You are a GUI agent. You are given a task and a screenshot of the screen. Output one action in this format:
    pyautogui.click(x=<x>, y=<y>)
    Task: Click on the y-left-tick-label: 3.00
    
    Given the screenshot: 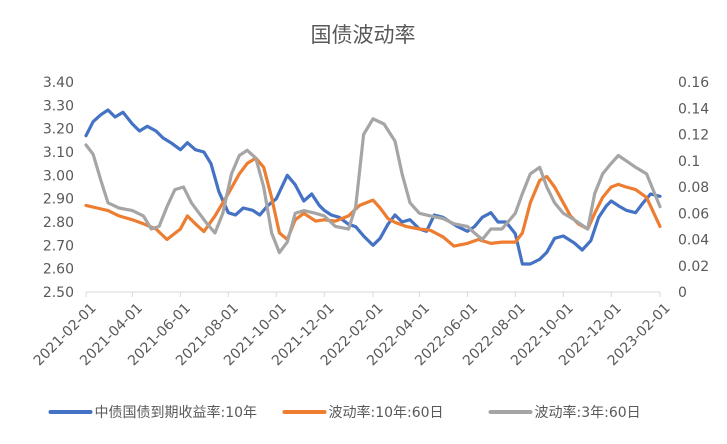 What is the action you would take?
    pyautogui.click(x=58, y=176)
    